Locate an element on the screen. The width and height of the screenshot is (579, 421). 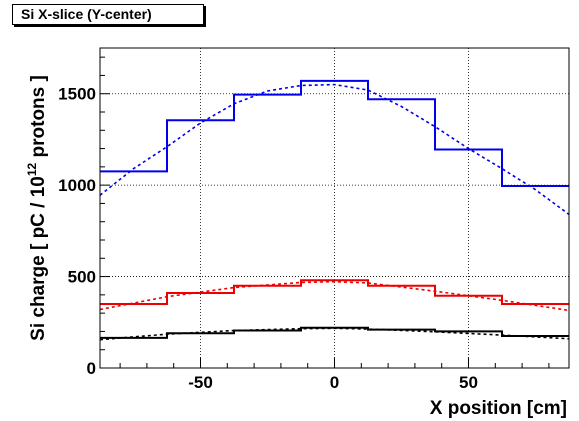
y-axis-label: Si charge [ pC / 1012 protons ] is located at coordinates (37, 208).